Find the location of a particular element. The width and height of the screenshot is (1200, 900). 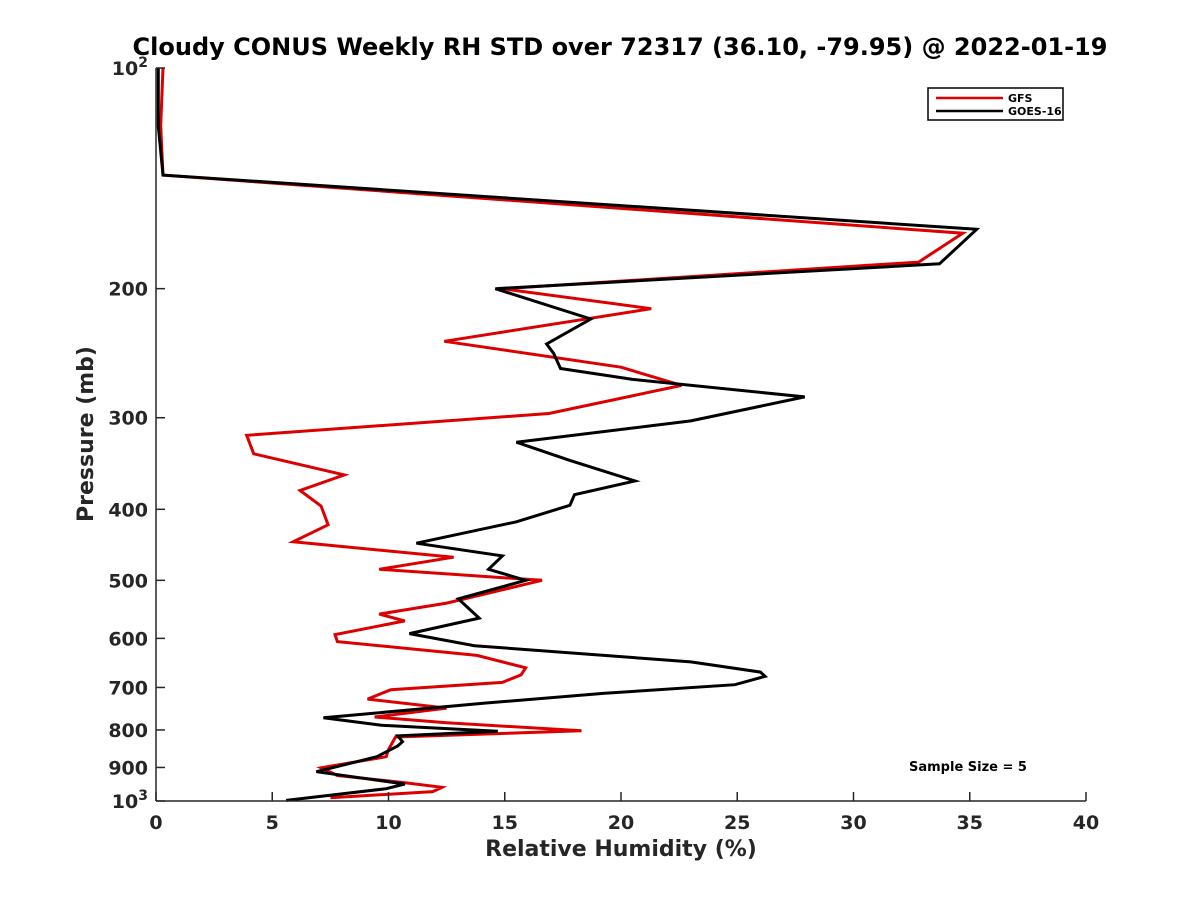

legend-label-gfs: GFS is located at coordinates (1020, 98).